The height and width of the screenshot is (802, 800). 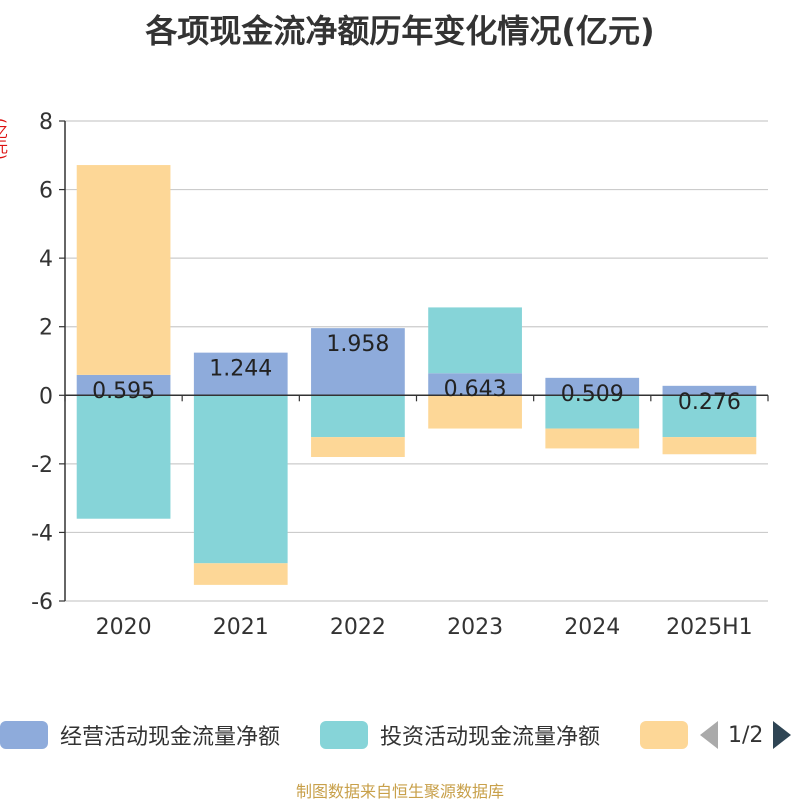 What do you see at coordinates (490, 737) in the screenshot?
I see `legend-label-investing: 投资活动现金流量净额` at bounding box center [490, 737].